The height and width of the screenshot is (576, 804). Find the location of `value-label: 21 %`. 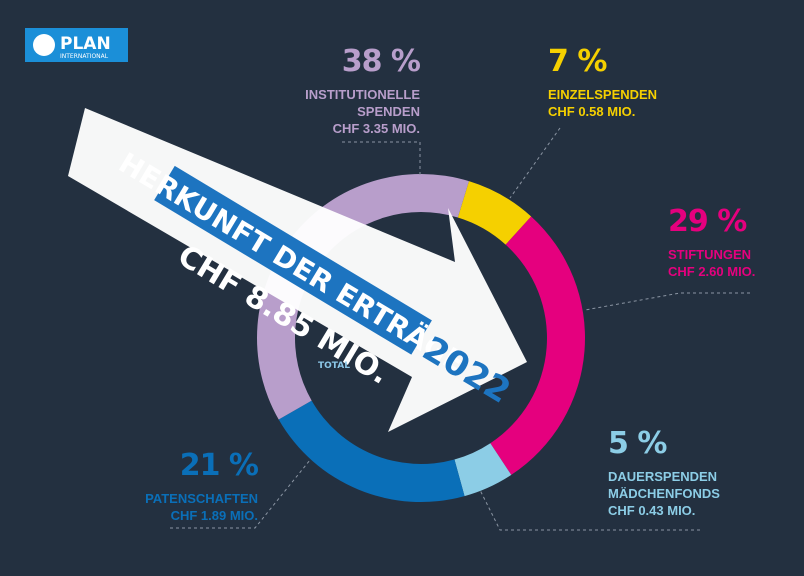

value-label: 21 % is located at coordinates (219, 465).